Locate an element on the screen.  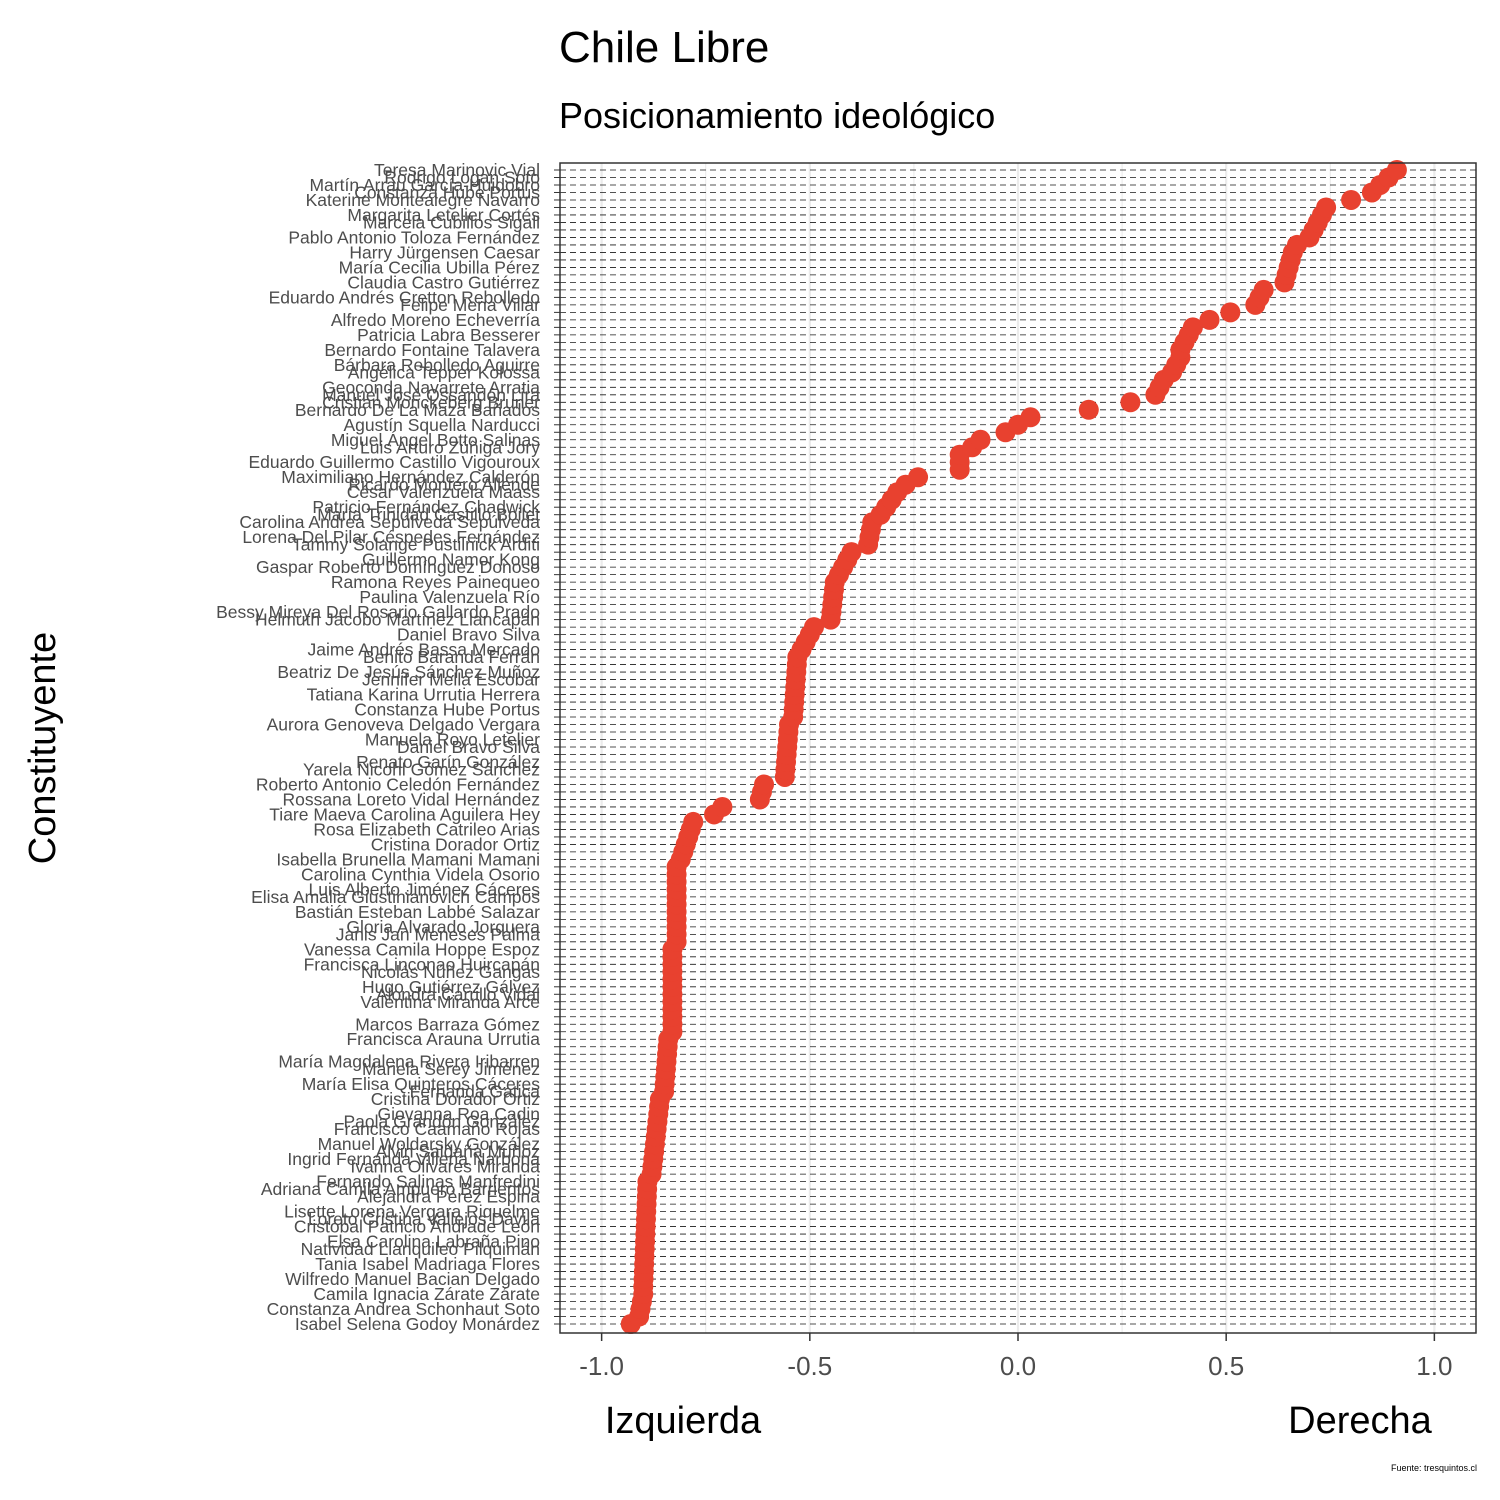
y-tick-label: Natividad Llanquileo Pilquimán is located at coordinates (420, 1249).